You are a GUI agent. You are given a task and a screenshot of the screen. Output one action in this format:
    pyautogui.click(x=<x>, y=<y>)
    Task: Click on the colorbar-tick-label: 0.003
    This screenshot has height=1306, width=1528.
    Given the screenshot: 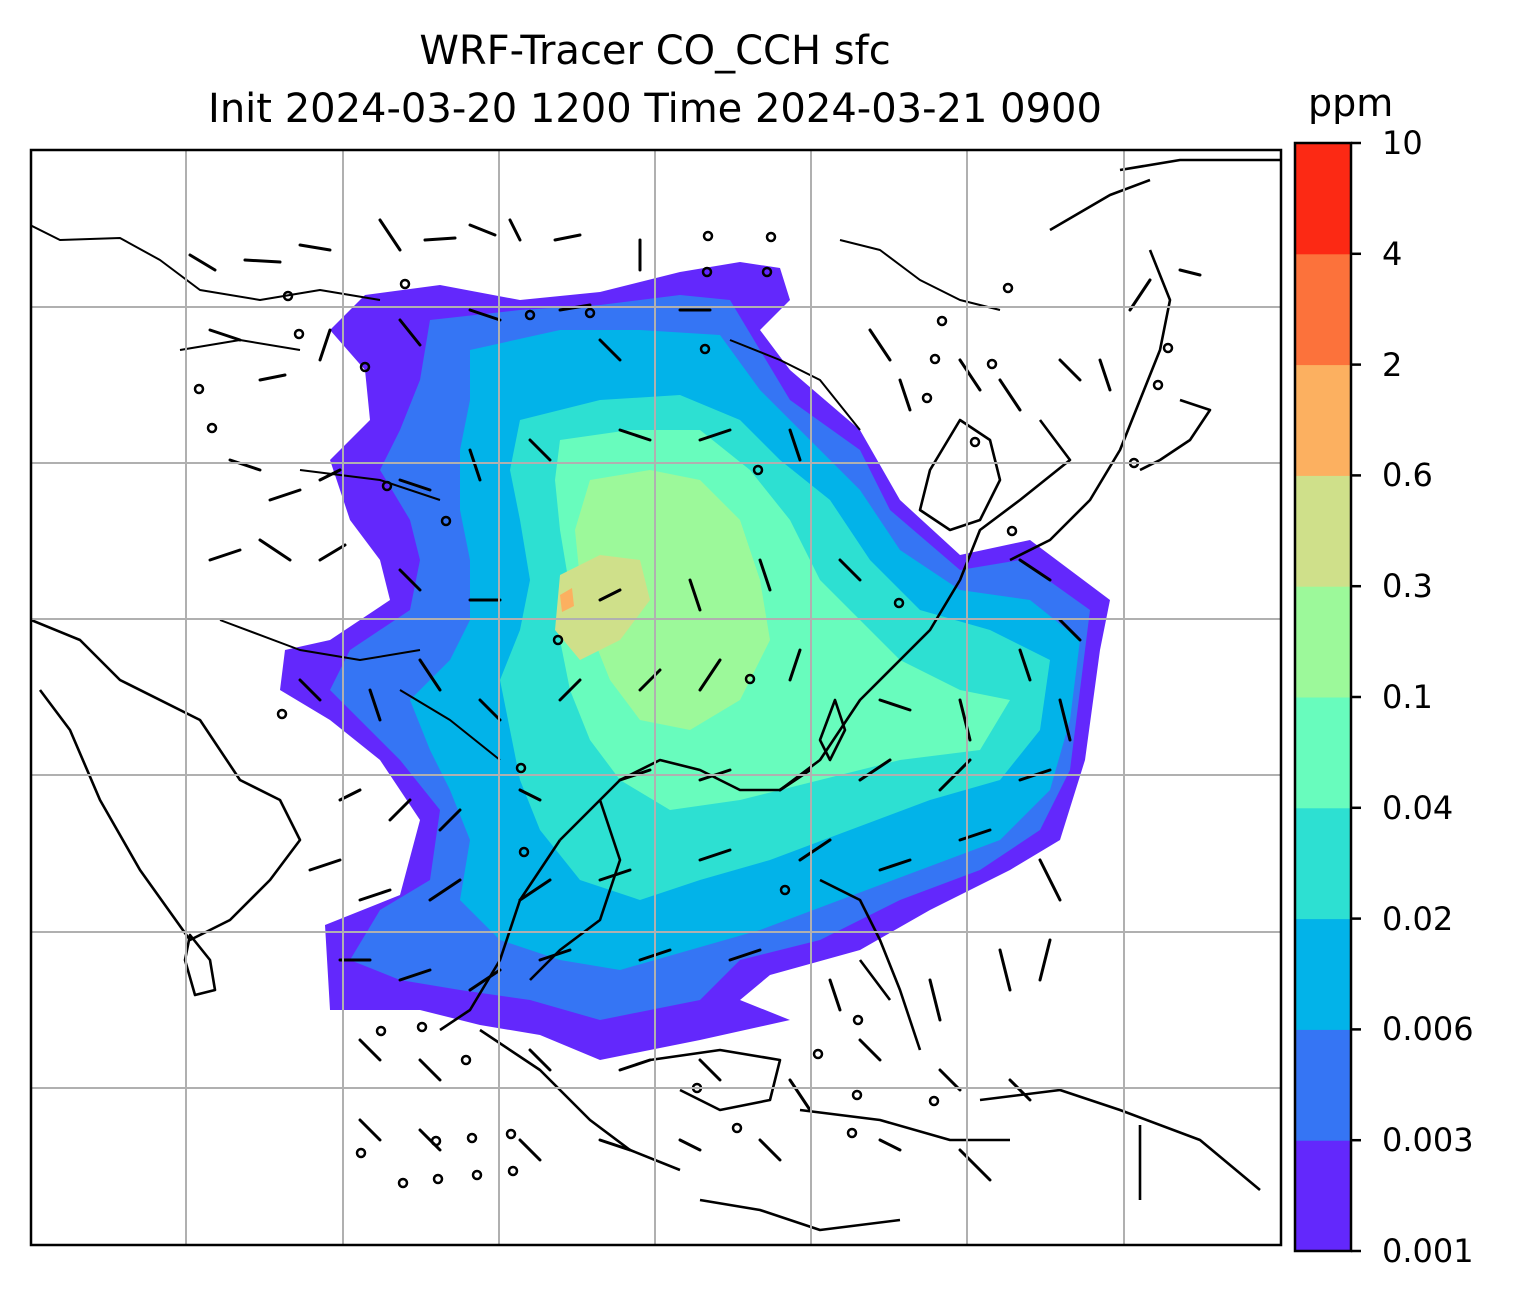 What is the action you would take?
    pyautogui.click(x=1428, y=1140)
    